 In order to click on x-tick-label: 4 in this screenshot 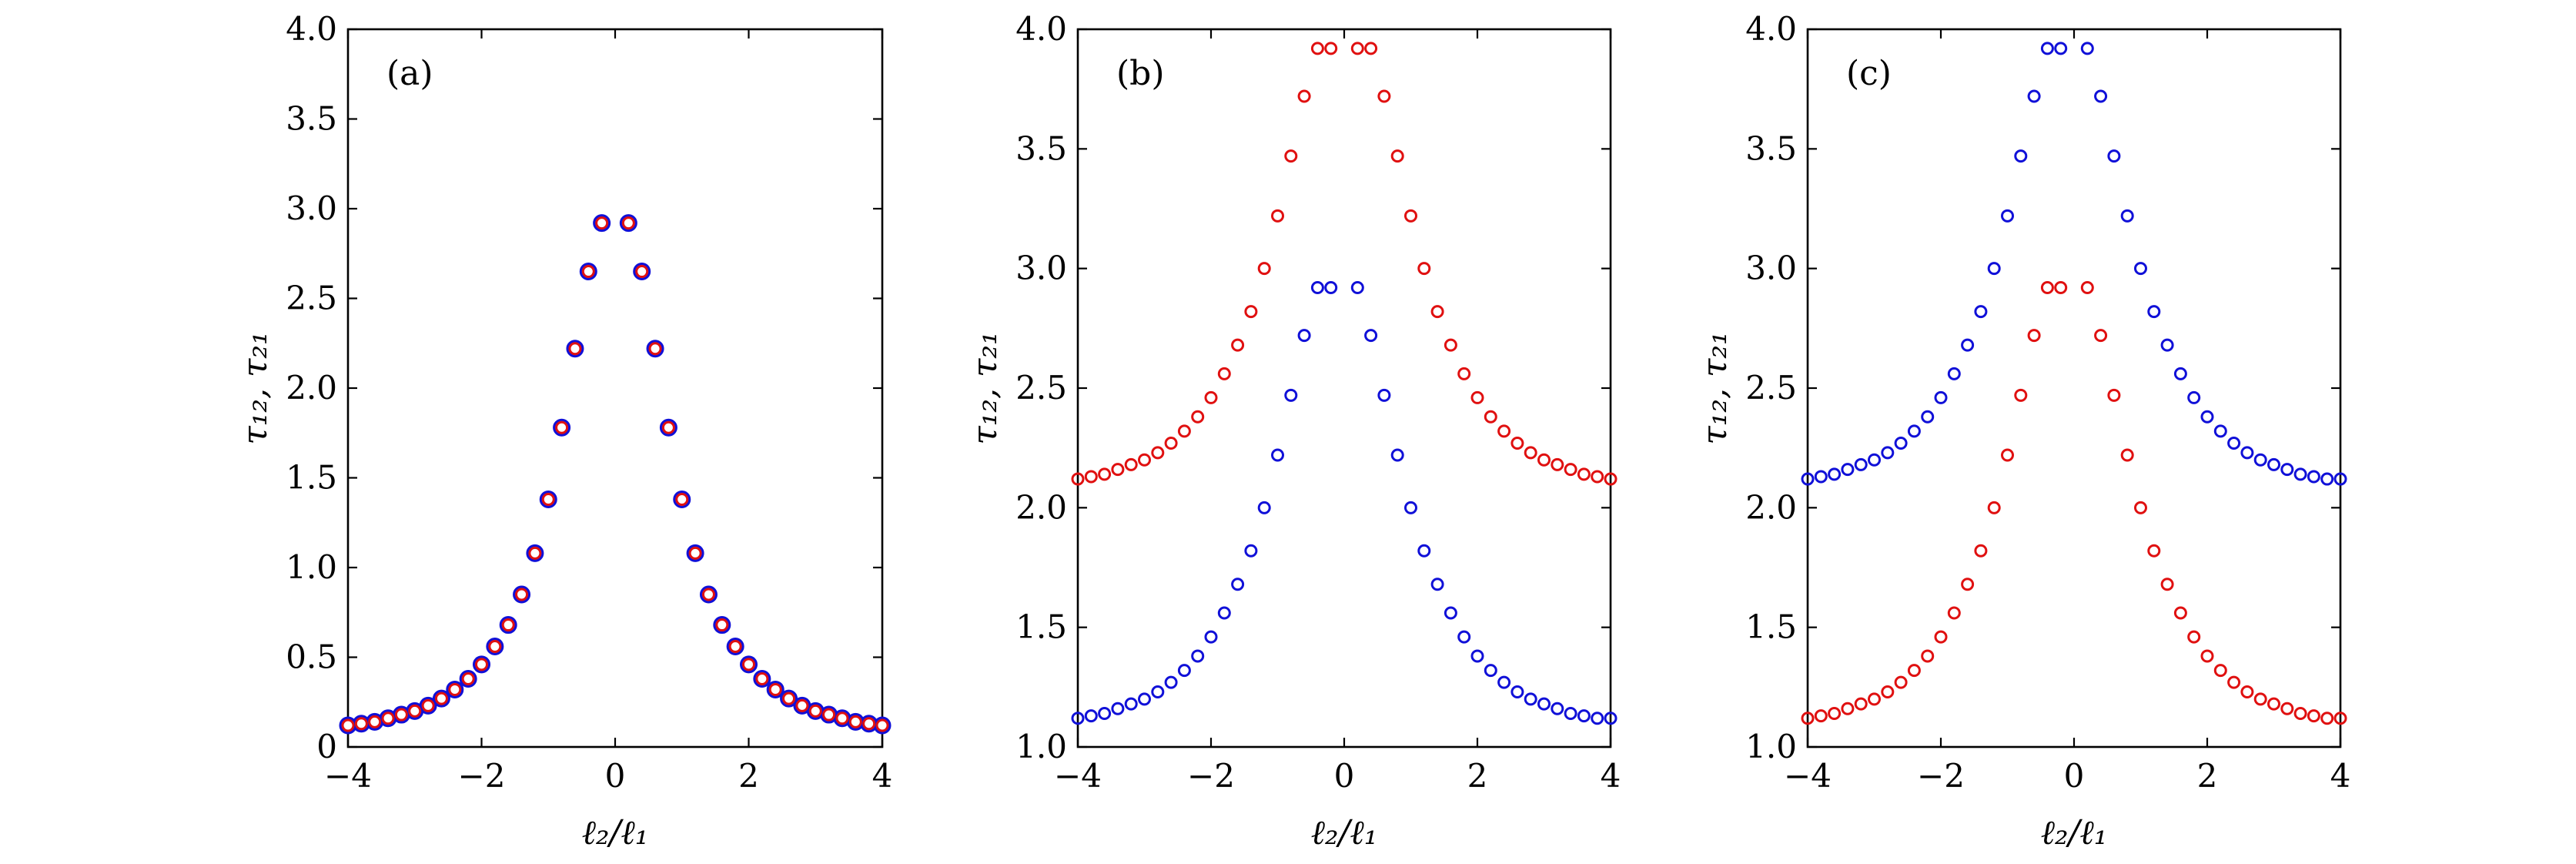, I will do `click(882, 776)`.